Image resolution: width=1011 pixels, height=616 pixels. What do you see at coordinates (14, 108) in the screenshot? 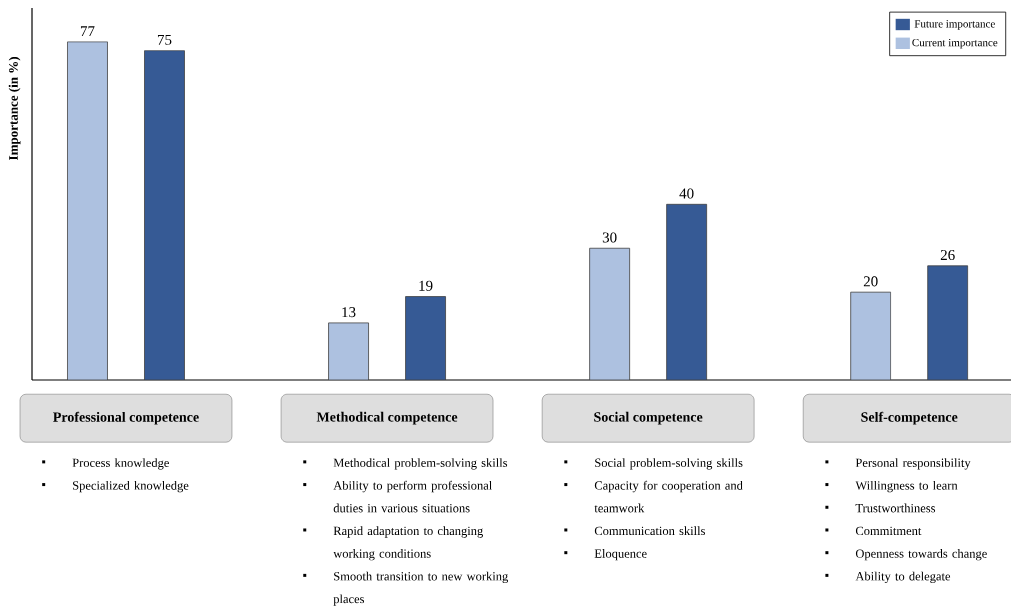
I see `y-axis-title: Importance (in %)` at bounding box center [14, 108].